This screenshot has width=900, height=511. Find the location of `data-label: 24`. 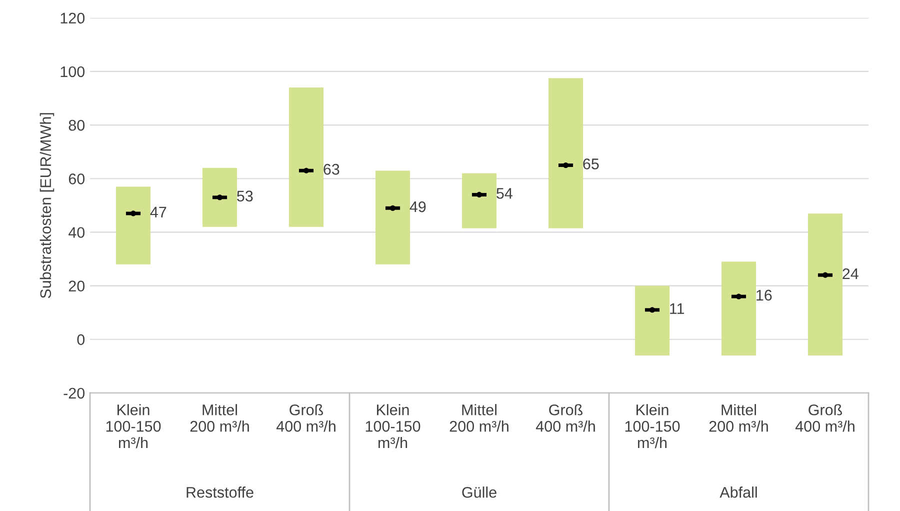

data-label: 24 is located at coordinates (850, 274).